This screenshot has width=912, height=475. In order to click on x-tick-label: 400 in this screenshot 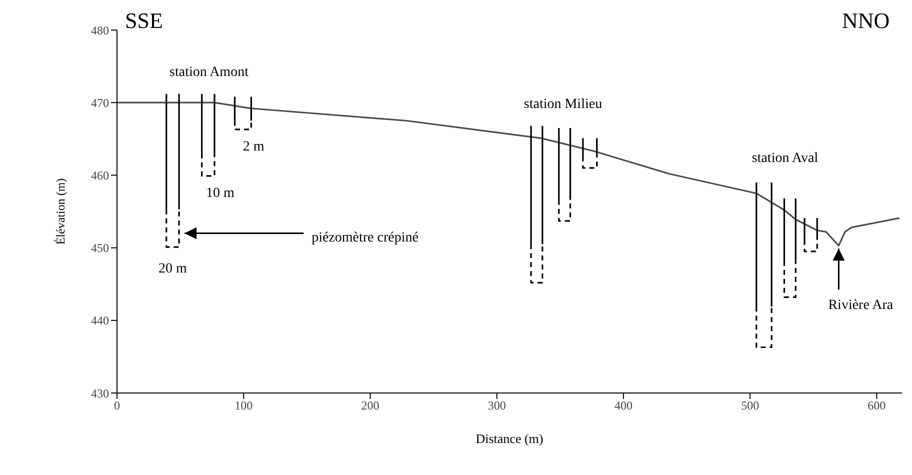, I will do `click(623, 405)`.